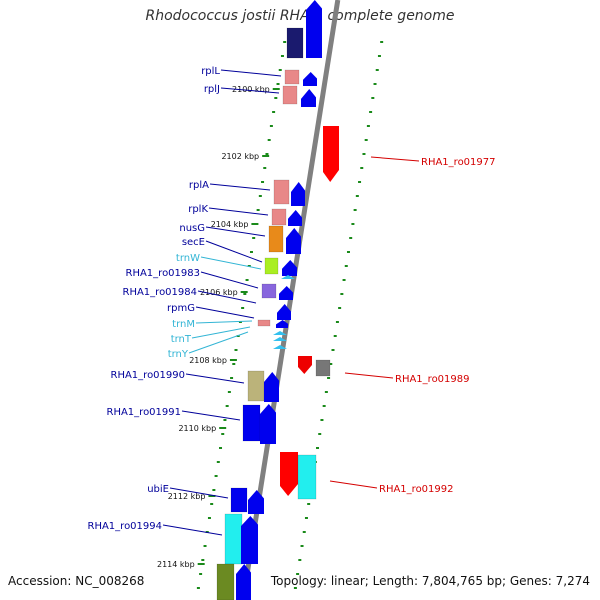 The width and height of the screenshot is (600, 600). I want to click on kbp-label: 2108 kbp, so click(208, 360).